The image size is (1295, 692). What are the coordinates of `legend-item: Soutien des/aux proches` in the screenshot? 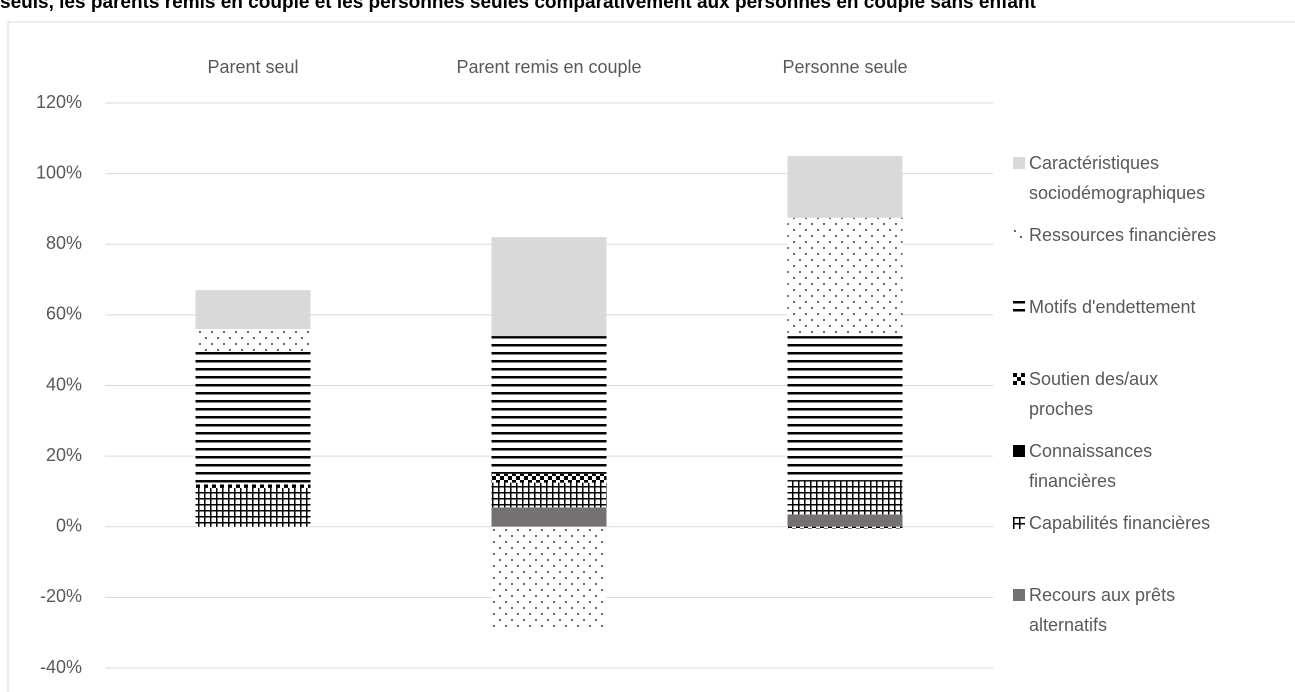 It's located at (1088, 394).